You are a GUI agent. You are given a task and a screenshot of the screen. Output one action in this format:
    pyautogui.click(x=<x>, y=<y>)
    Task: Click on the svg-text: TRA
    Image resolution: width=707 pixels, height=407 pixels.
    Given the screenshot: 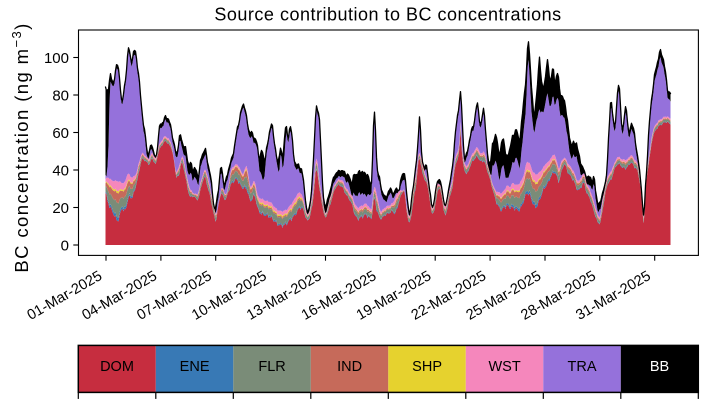 What is the action you would take?
    pyautogui.click(x=582, y=367)
    